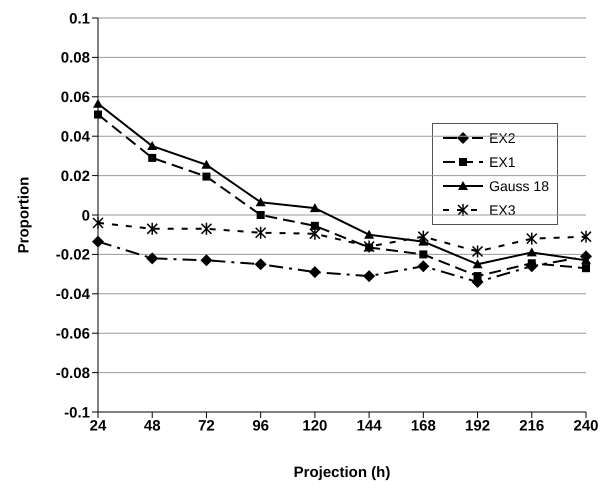 The height and width of the screenshot is (500, 613). I want to click on y-tick-label: -0.02, so click(73, 255).